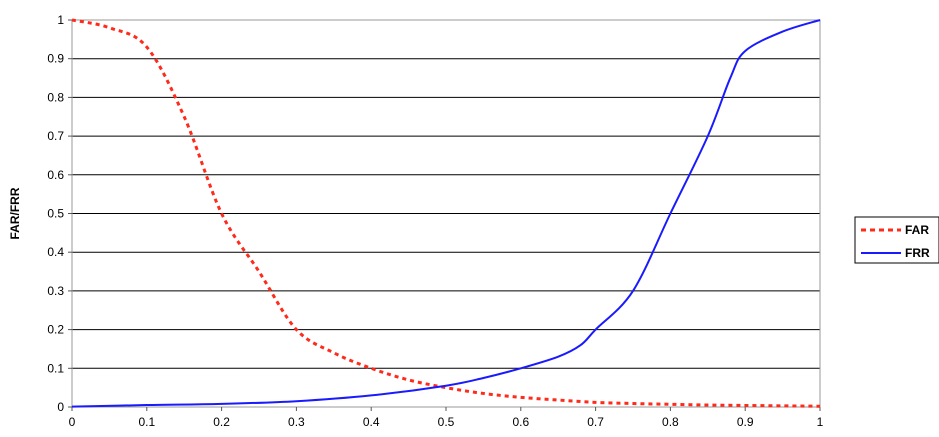 The width and height of the screenshot is (939, 437). I want to click on x-tick-label-5: 0.5, so click(446, 422).